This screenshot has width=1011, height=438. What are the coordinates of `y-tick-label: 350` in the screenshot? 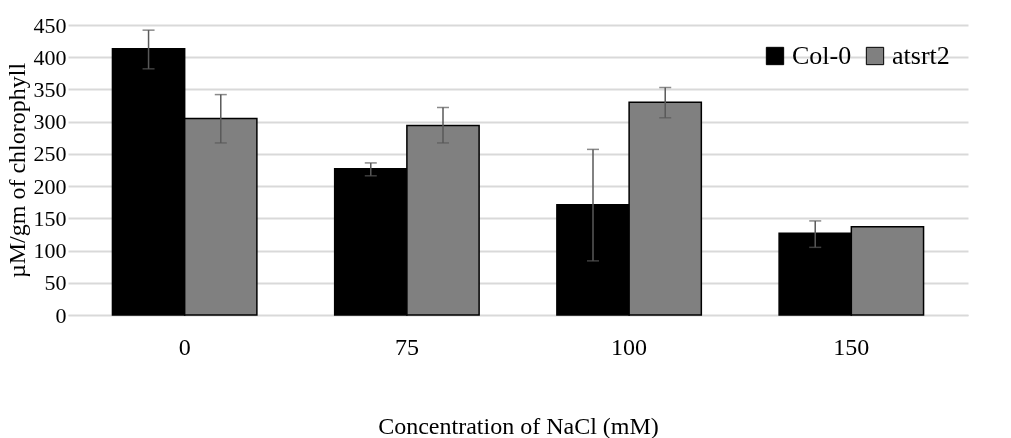 It's located at (50, 89).